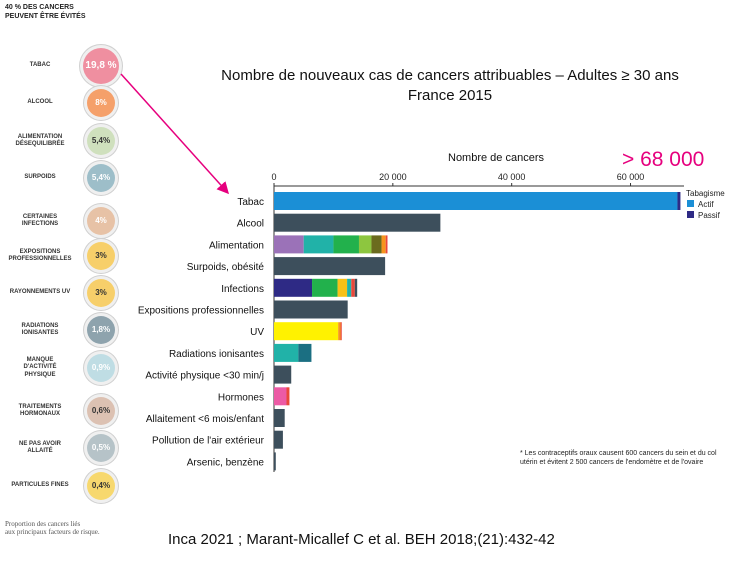  Describe the element at coordinates (101, 221) in the screenshot. I see `factor-value-badge: 4%` at that location.